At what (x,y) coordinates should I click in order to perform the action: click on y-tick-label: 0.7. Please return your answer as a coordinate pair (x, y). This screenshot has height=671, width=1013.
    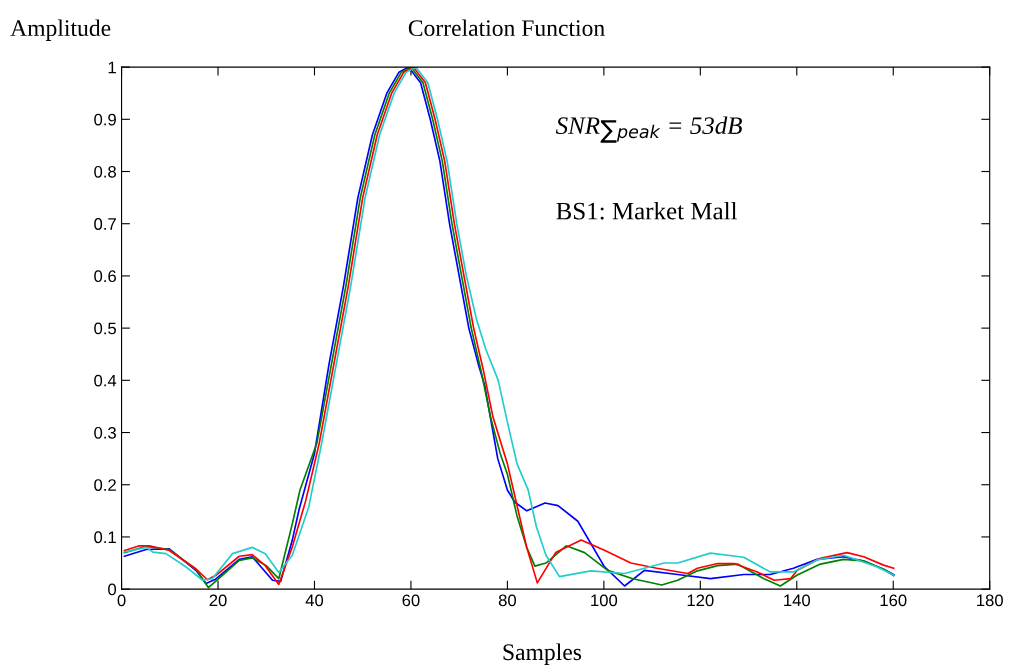
    Looking at the image, I should click on (105, 224).